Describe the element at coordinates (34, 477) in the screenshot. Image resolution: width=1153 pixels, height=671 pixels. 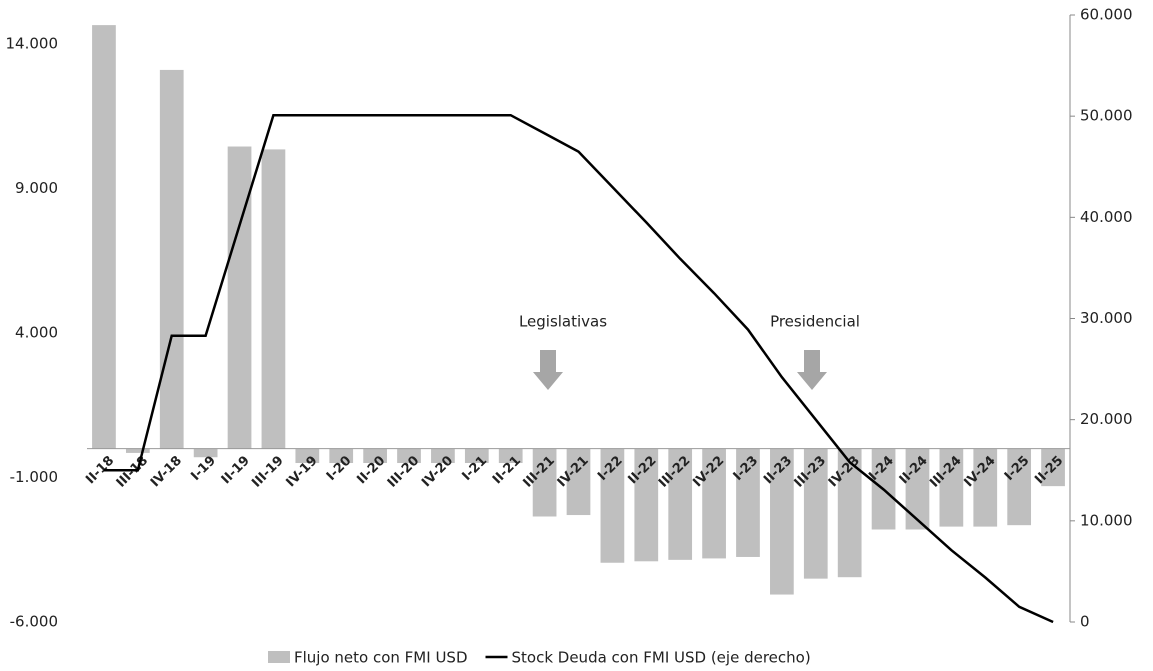
I see `y-tick-label: -1.000` at that location.